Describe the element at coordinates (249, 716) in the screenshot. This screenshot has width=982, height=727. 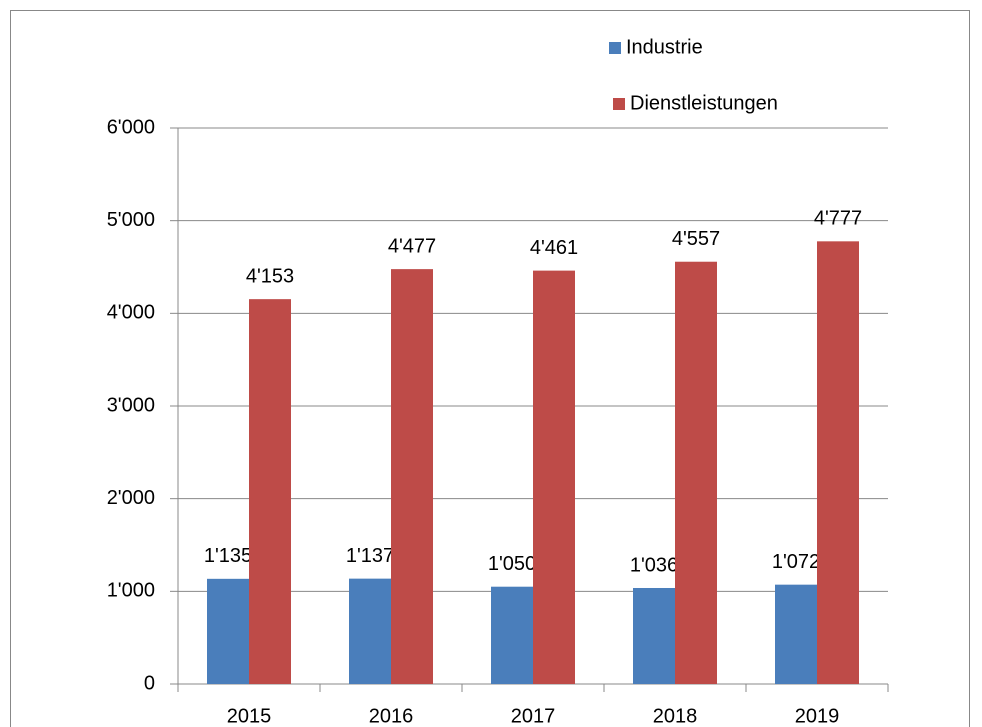
I see `x-tick-label: 2015` at that location.